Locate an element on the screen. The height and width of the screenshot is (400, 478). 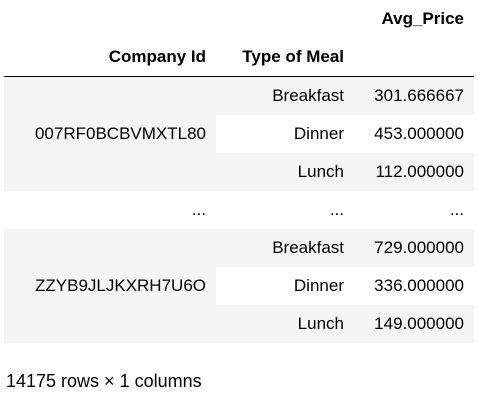
index-name-type-of-meal: Type of Meal is located at coordinates (285, 57).